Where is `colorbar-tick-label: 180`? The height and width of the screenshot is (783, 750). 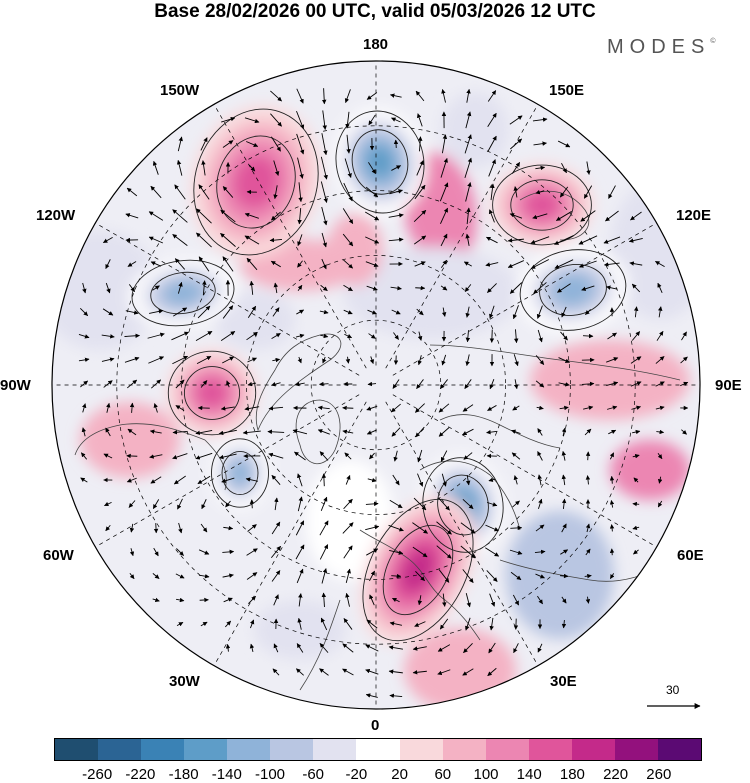 colorbar-tick-label: 180 is located at coordinates (572, 774).